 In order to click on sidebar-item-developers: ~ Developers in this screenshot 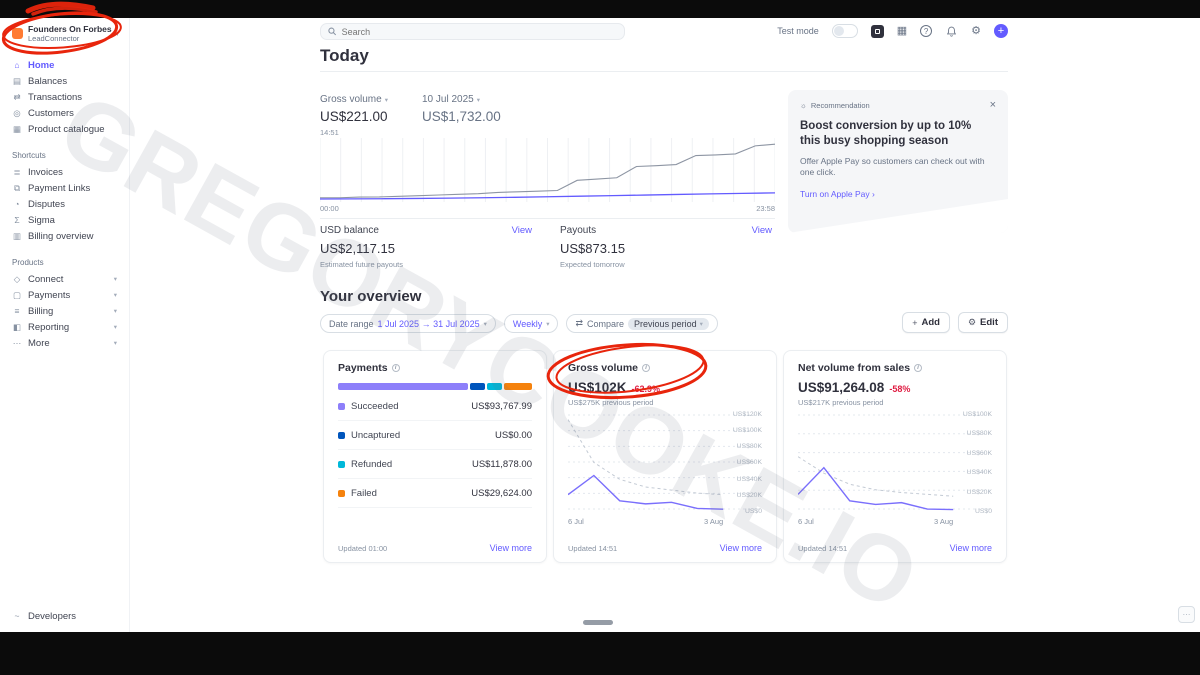, I will do `click(64, 616)`.